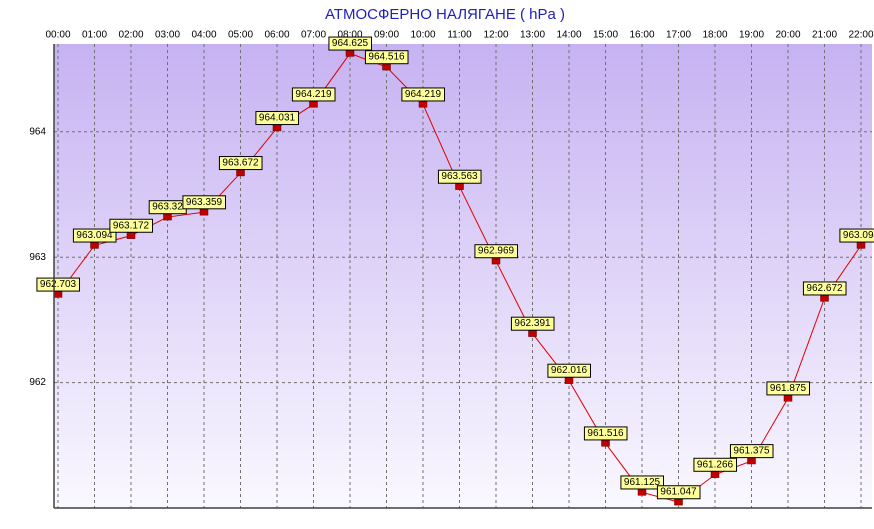 This screenshot has height=529, width=874. I want to click on y-tick-label: 962, so click(37, 382).